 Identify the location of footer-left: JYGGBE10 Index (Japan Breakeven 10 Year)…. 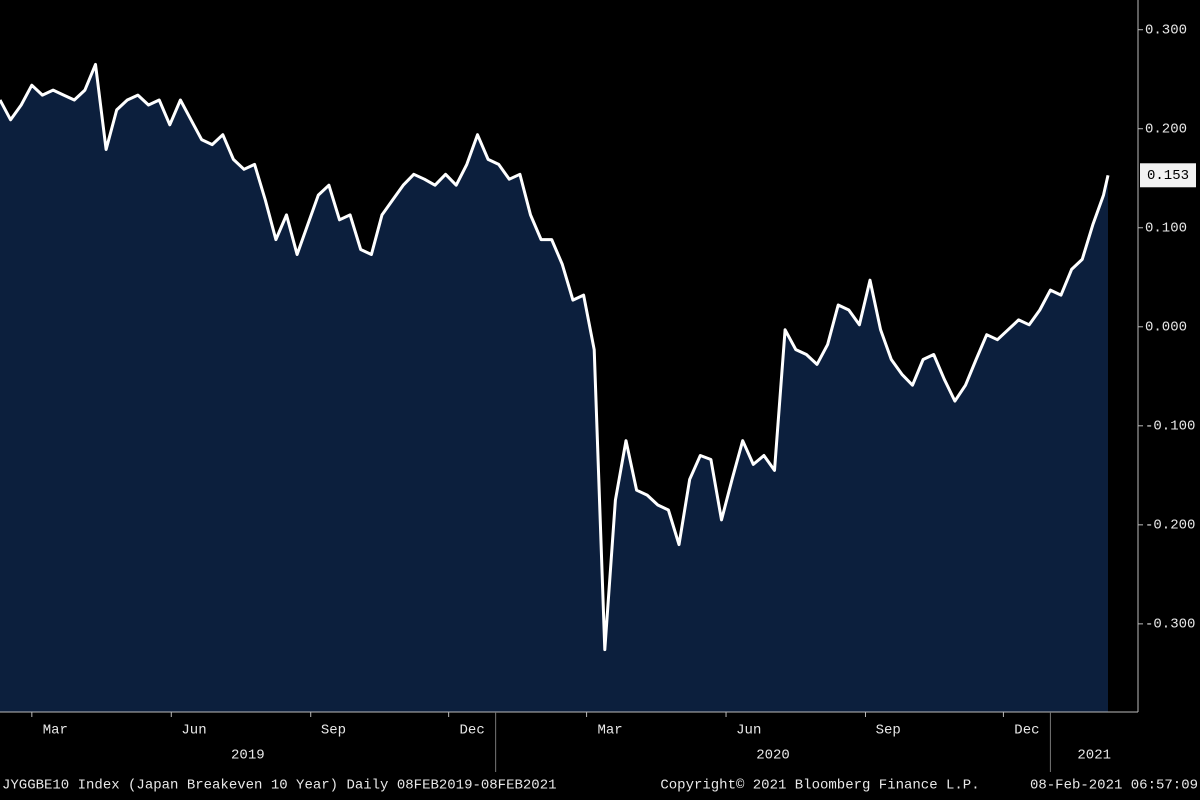
(279, 786).